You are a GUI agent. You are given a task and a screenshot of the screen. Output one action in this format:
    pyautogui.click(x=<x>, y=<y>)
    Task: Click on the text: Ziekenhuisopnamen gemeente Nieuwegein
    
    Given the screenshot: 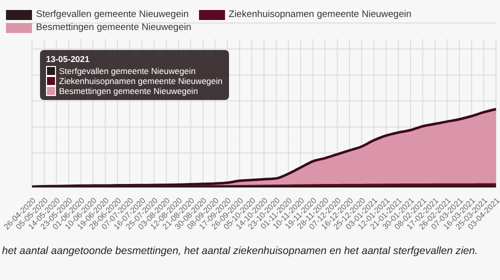 What is the action you would take?
    pyautogui.click(x=320, y=14)
    